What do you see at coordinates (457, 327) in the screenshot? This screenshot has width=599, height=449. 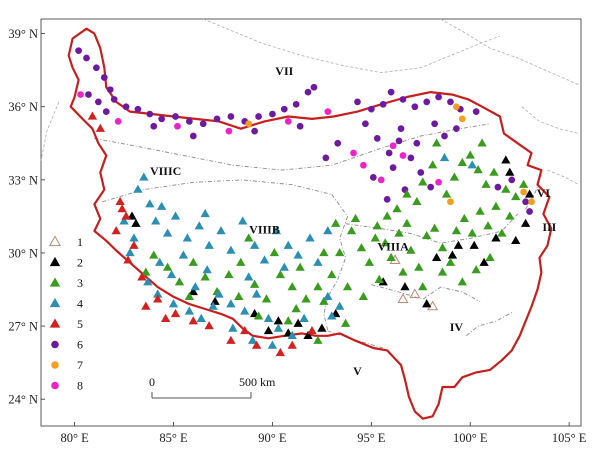 I see `region-label-iv: IV` at bounding box center [457, 327].